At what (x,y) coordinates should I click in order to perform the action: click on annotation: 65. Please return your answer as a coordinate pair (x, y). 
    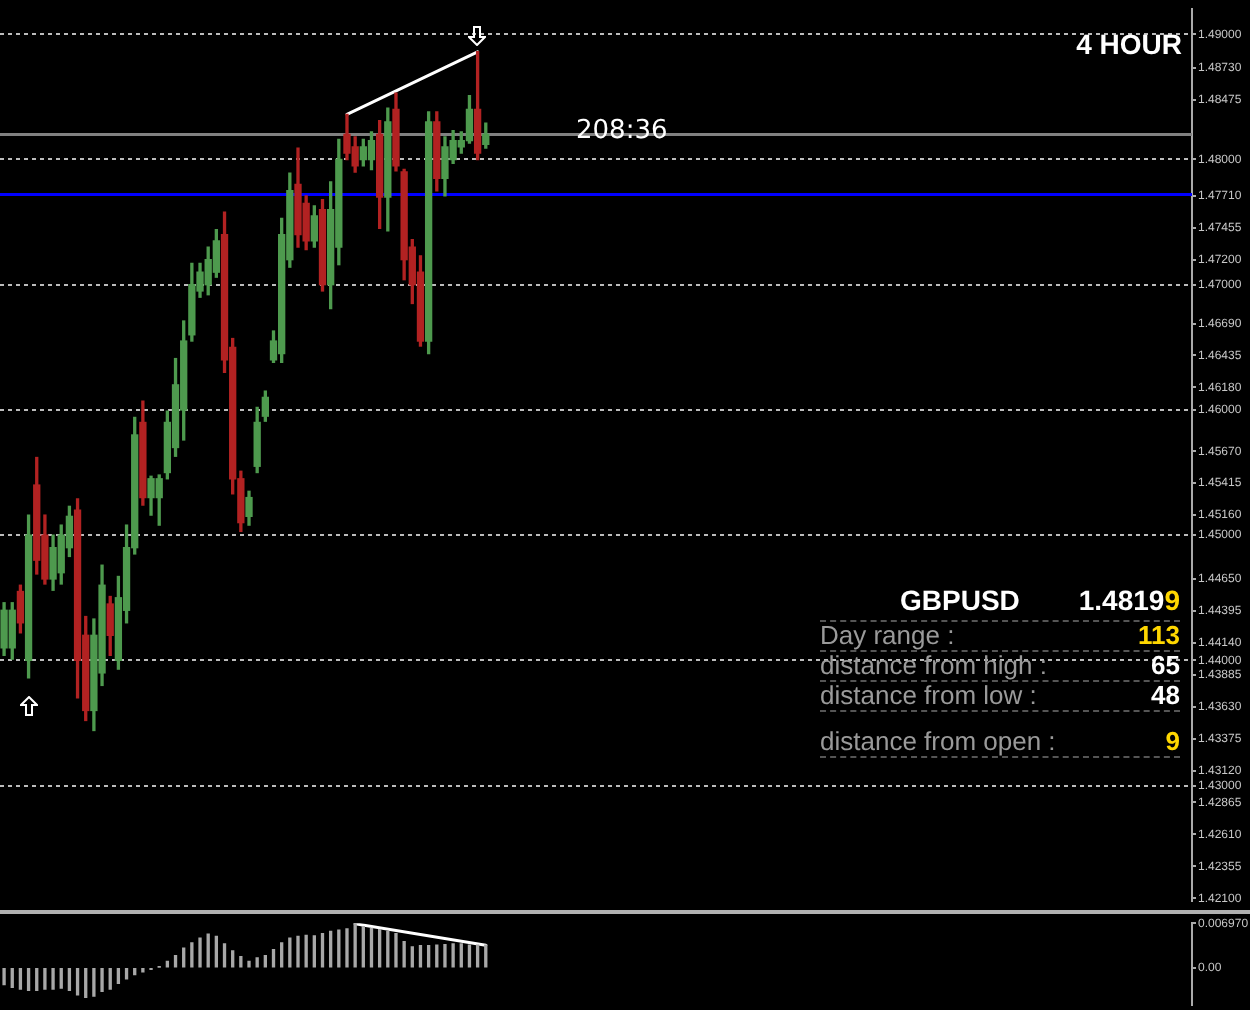
    Looking at the image, I should click on (1165, 665).